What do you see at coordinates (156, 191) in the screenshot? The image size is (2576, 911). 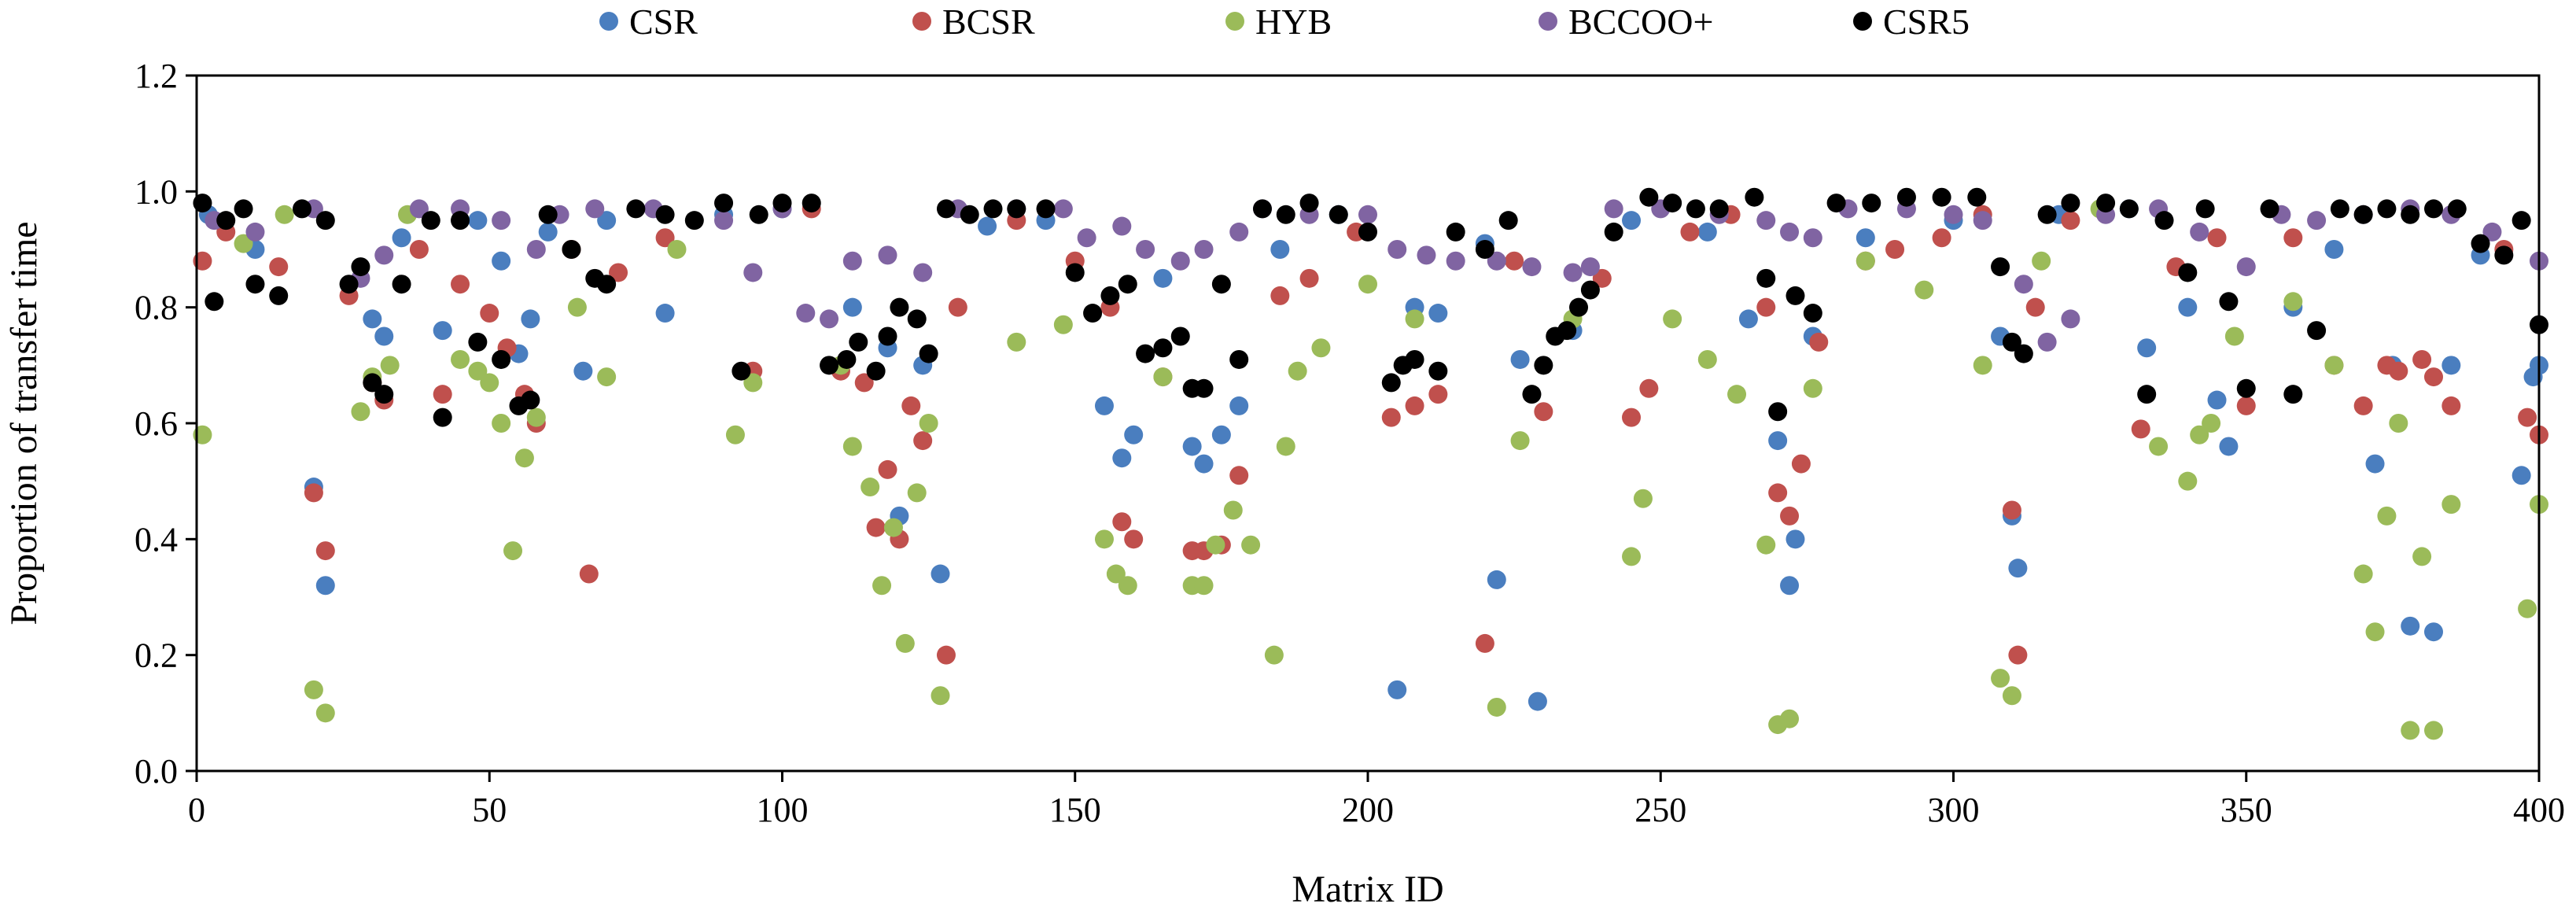 I see `y-tick-label: 1.0` at bounding box center [156, 191].